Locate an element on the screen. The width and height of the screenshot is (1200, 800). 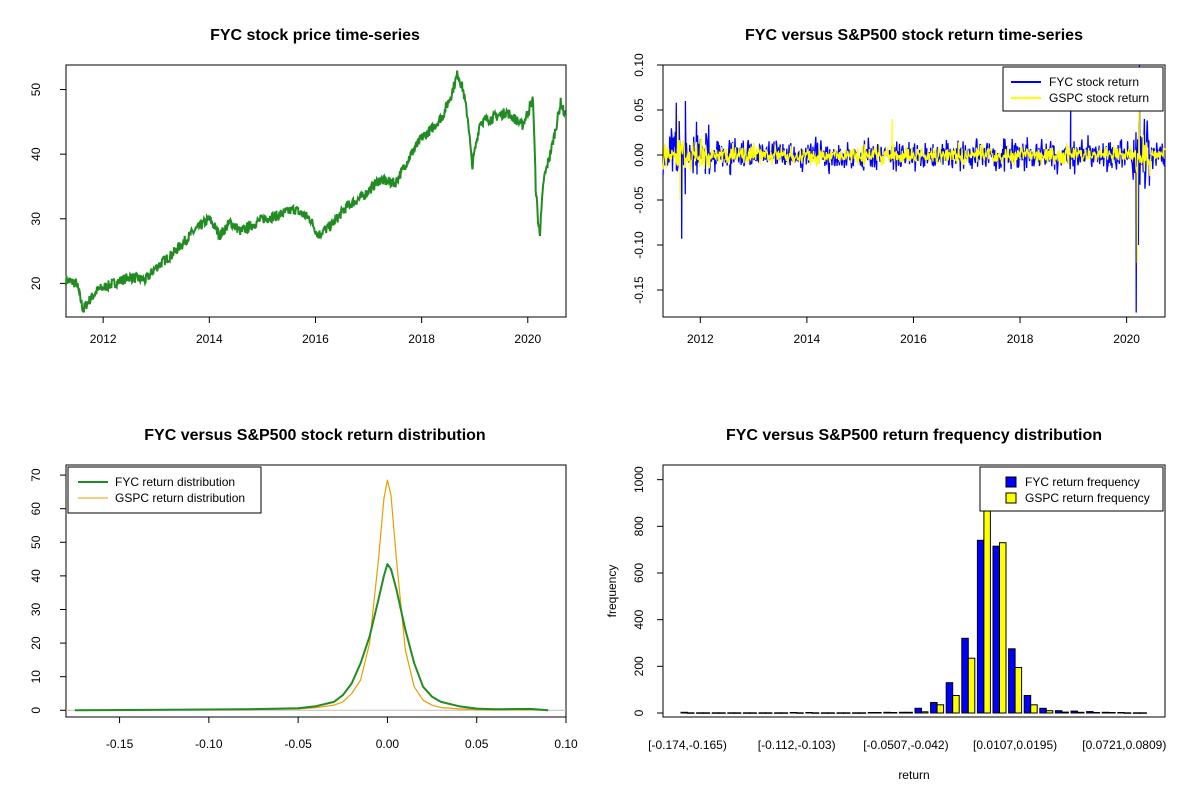
legend-fyc-density-label: FYC return distribution is located at coordinates (175, 482).